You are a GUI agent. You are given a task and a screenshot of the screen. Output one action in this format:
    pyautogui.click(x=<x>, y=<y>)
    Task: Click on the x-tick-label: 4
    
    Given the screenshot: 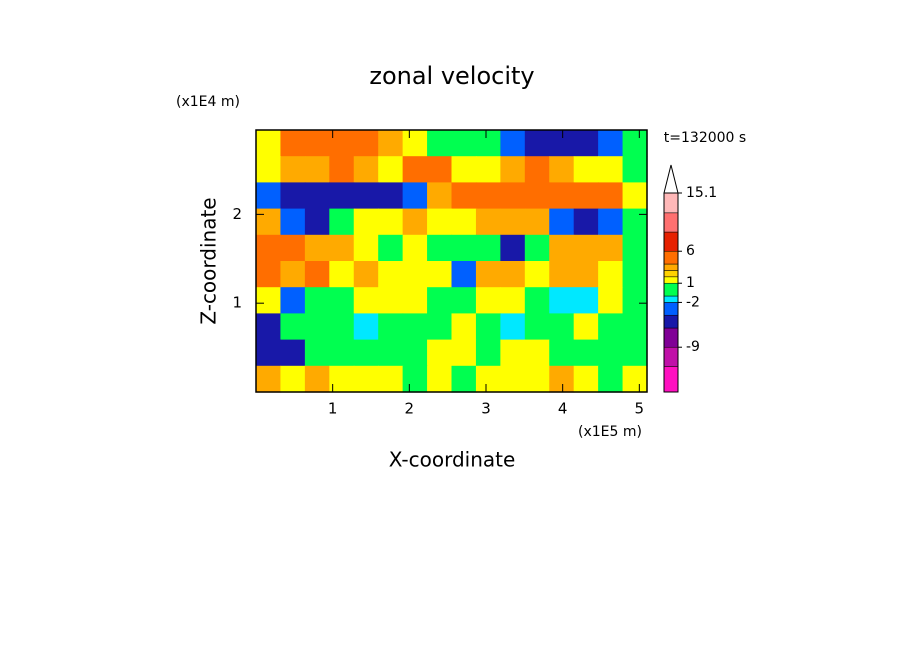 What is the action you would take?
    pyautogui.click(x=563, y=409)
    